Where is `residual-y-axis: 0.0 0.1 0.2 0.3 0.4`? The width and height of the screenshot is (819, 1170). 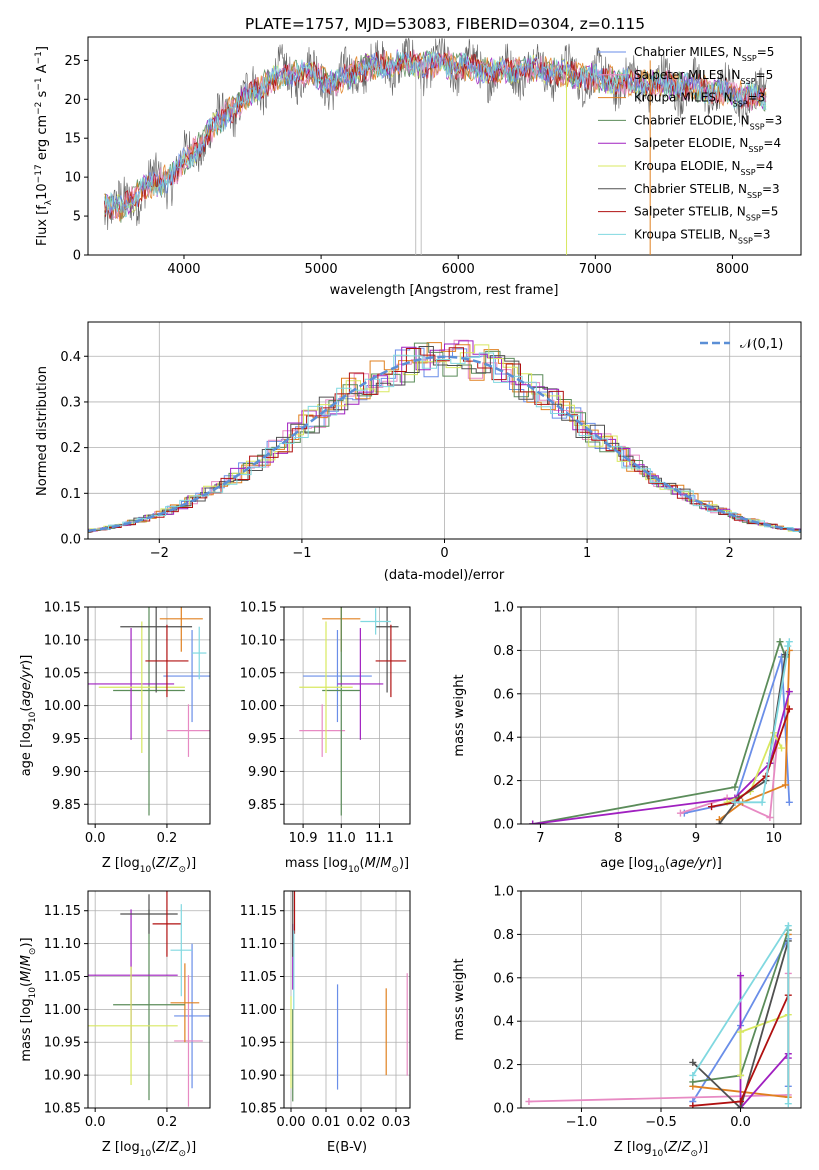
residual-y-axis: 0.0 0.1 0.2 0.3 0.4 is located at coordinates (74, 449).